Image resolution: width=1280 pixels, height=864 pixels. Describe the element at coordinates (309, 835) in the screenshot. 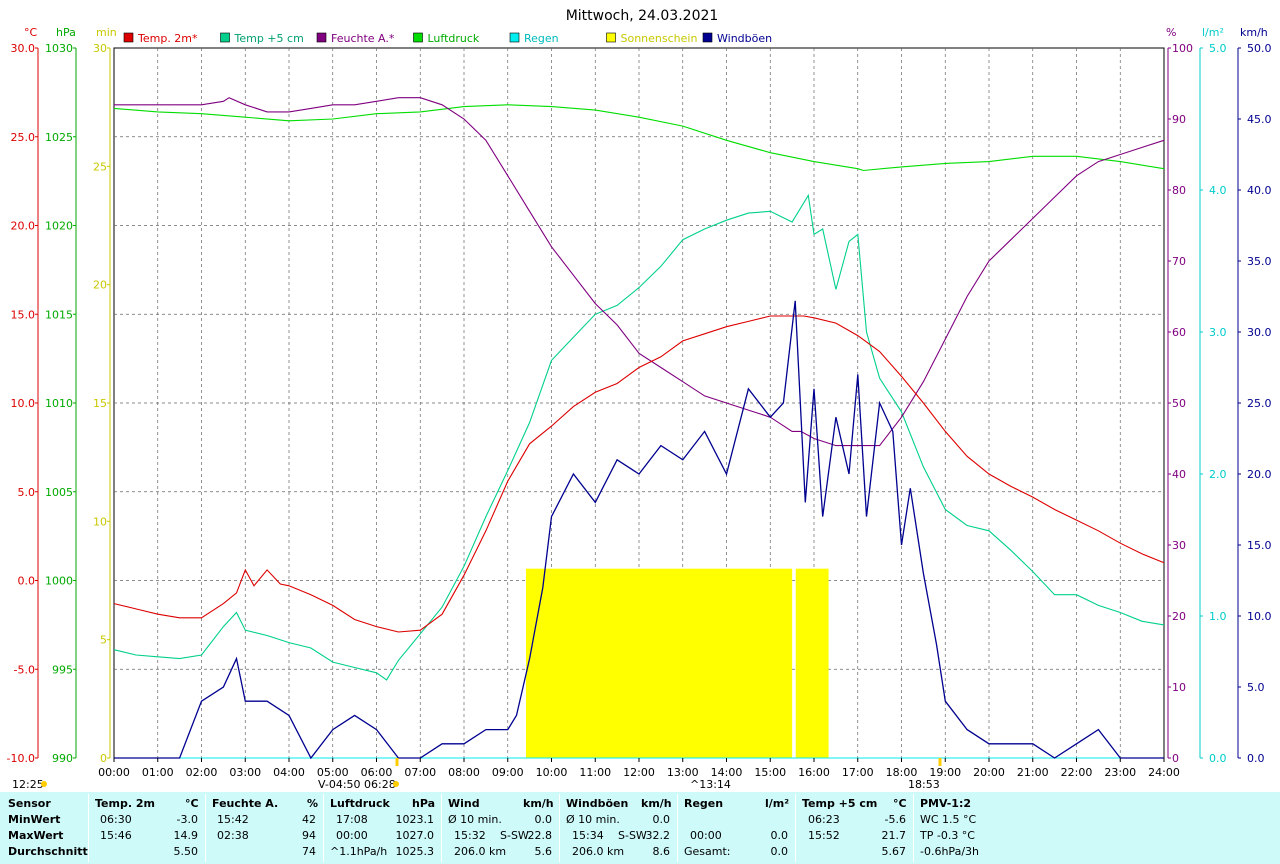

I see `stats-feuchte-max: 94` at that location.